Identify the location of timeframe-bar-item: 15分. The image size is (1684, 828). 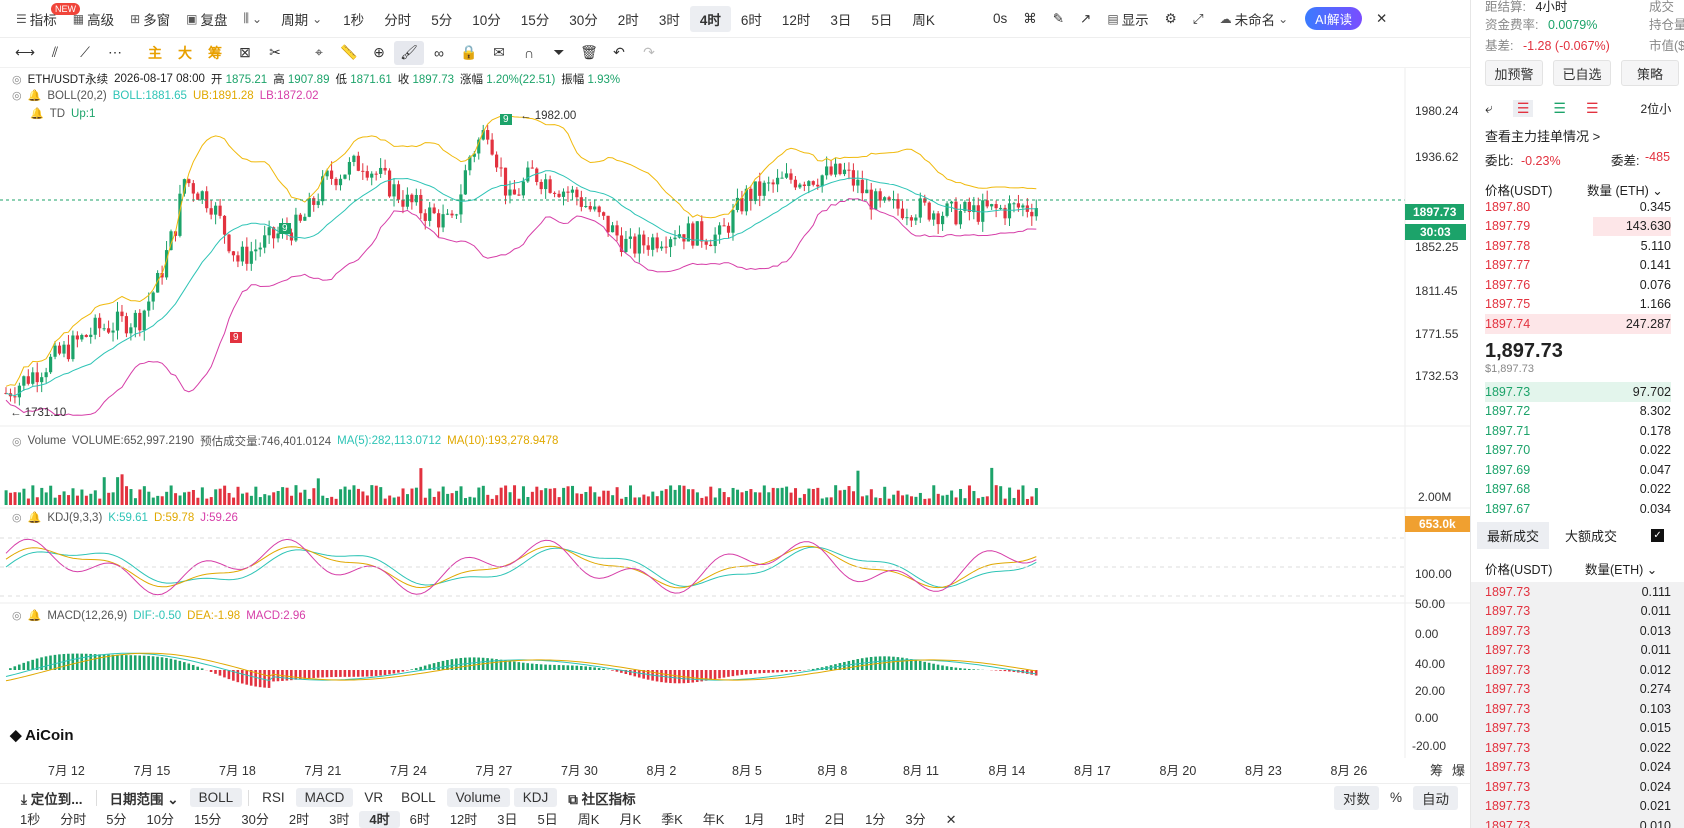
(207, 819).